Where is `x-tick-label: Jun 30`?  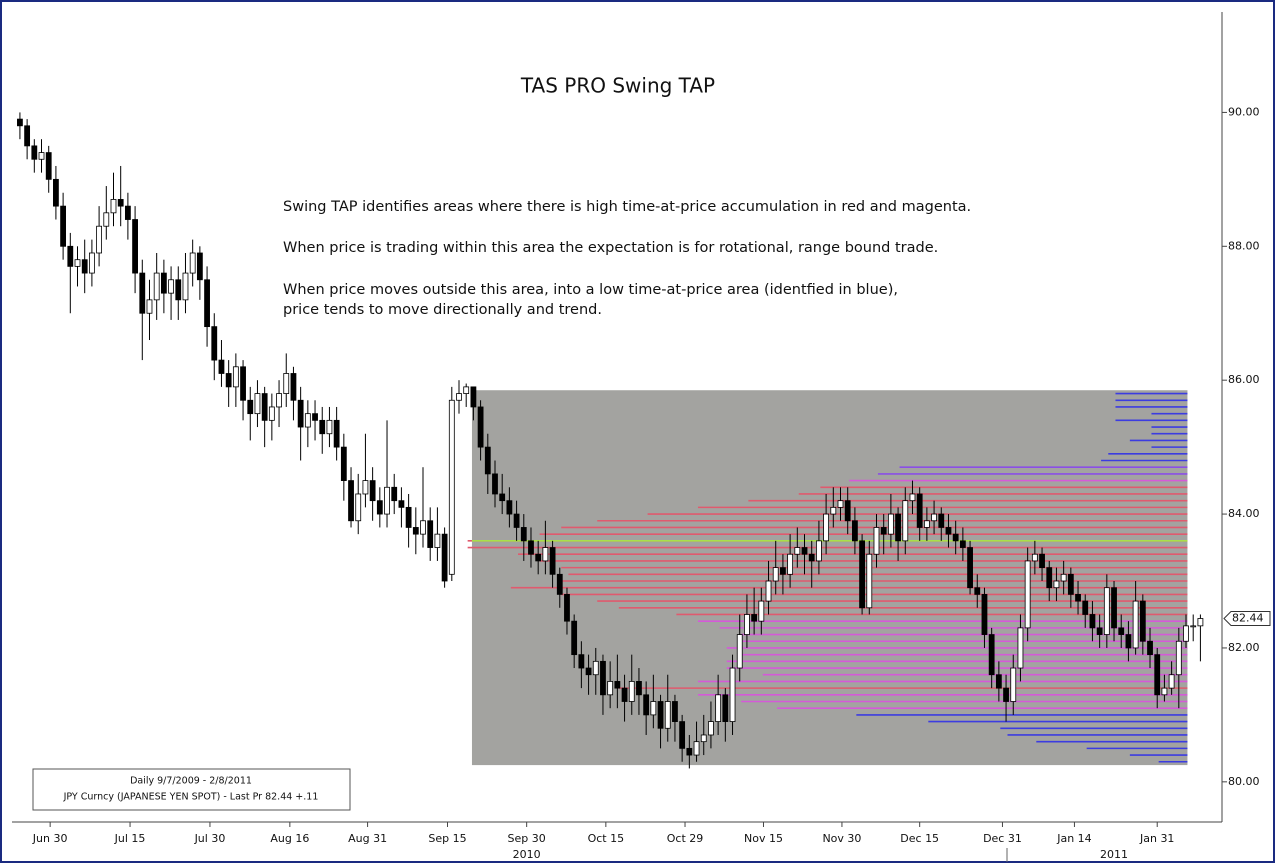
x-tick-label: Jun 30 is located at coordinates (50, 838).